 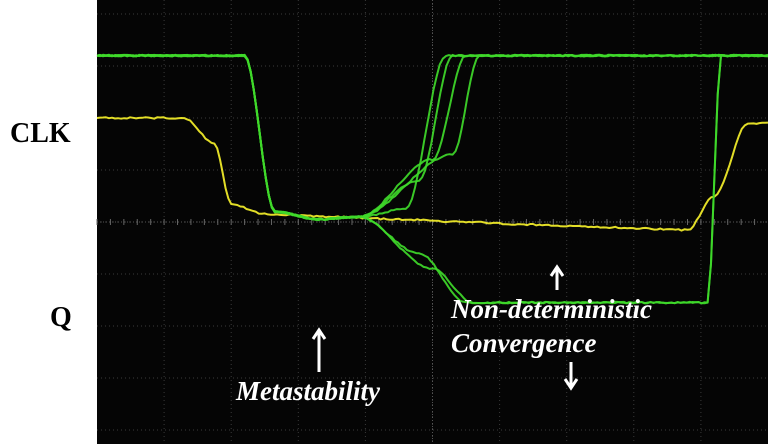 I want to click on convergence-label-line2: Convergence, so click(x=523, y=343).